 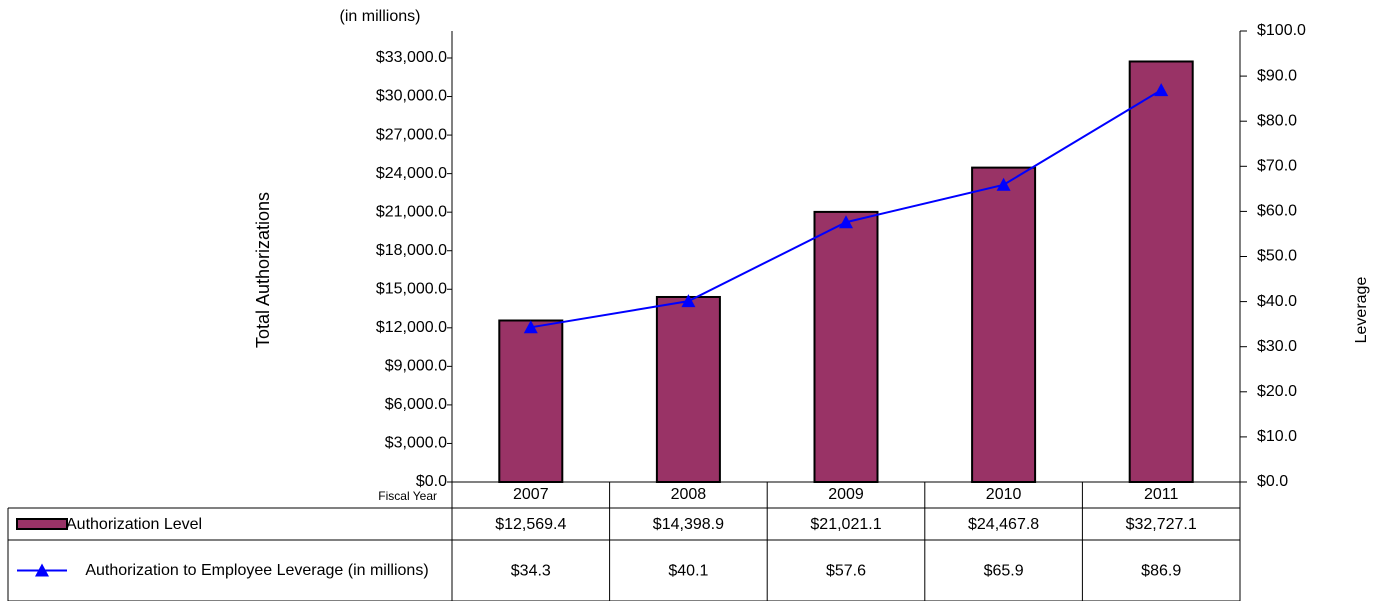 I want to click on table-value: $32,727.1, so click(x=1161, y=524).